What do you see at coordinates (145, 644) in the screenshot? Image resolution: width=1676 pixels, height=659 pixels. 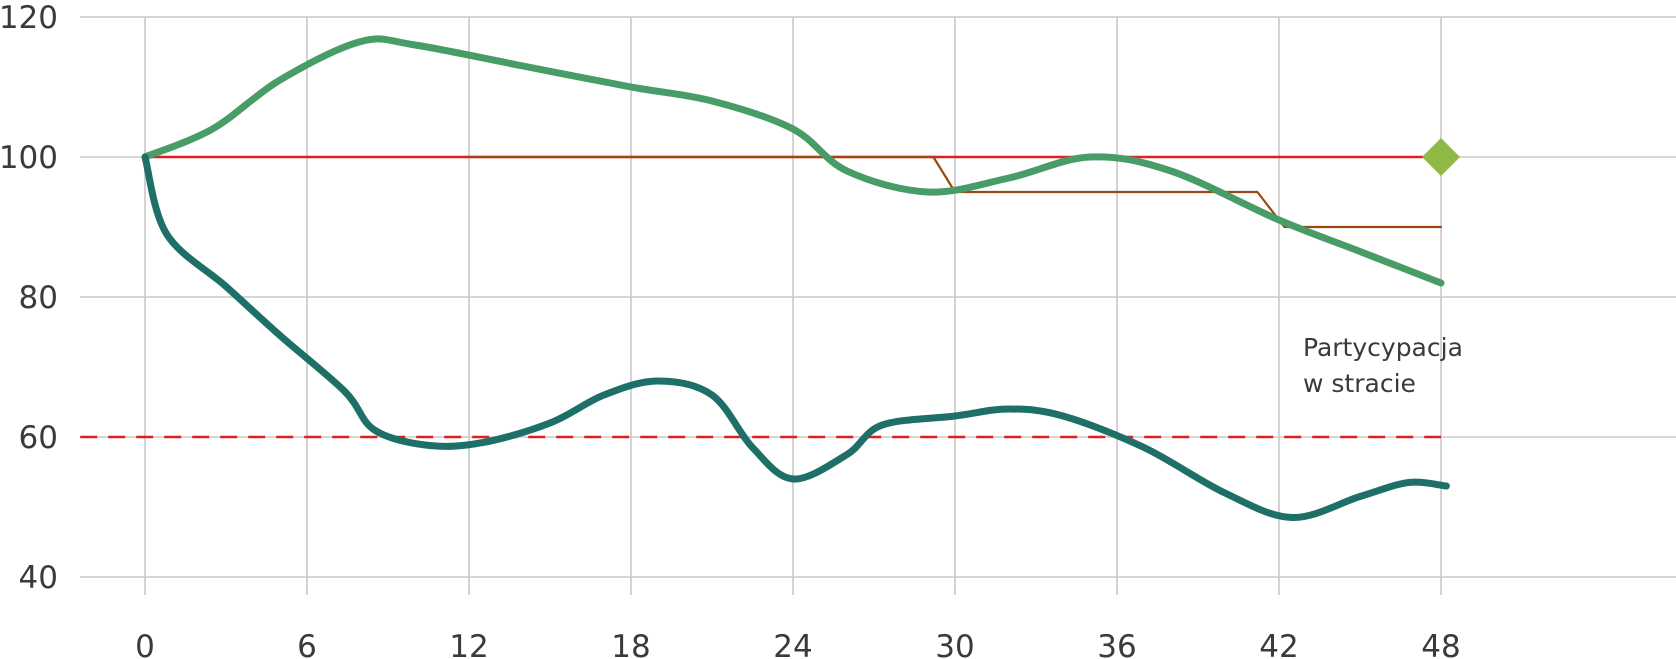 I see `x-tick-label: 0` at bounding box center [145, 644].